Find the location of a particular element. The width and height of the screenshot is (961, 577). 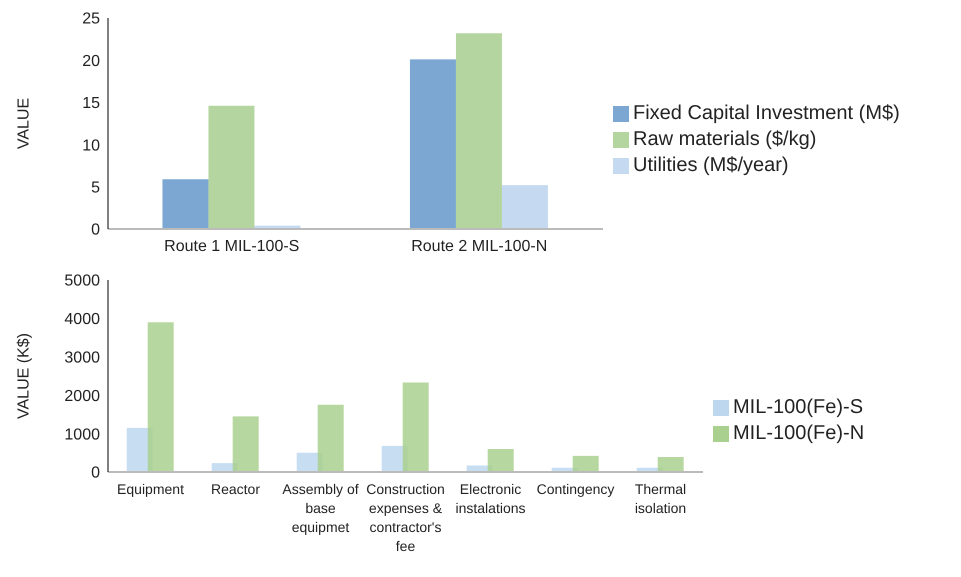

y-axis-title: VALUE is located at coordinates (24, 124).